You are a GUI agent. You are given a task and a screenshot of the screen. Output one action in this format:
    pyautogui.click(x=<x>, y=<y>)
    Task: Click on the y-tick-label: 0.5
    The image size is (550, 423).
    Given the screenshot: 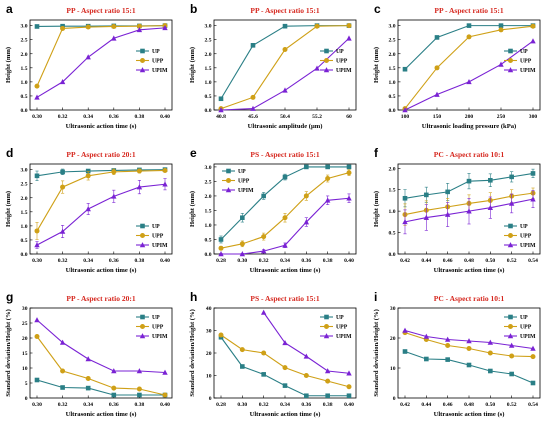 What is the action you would take?
    pyautogui.click(x=24, y=97)
    